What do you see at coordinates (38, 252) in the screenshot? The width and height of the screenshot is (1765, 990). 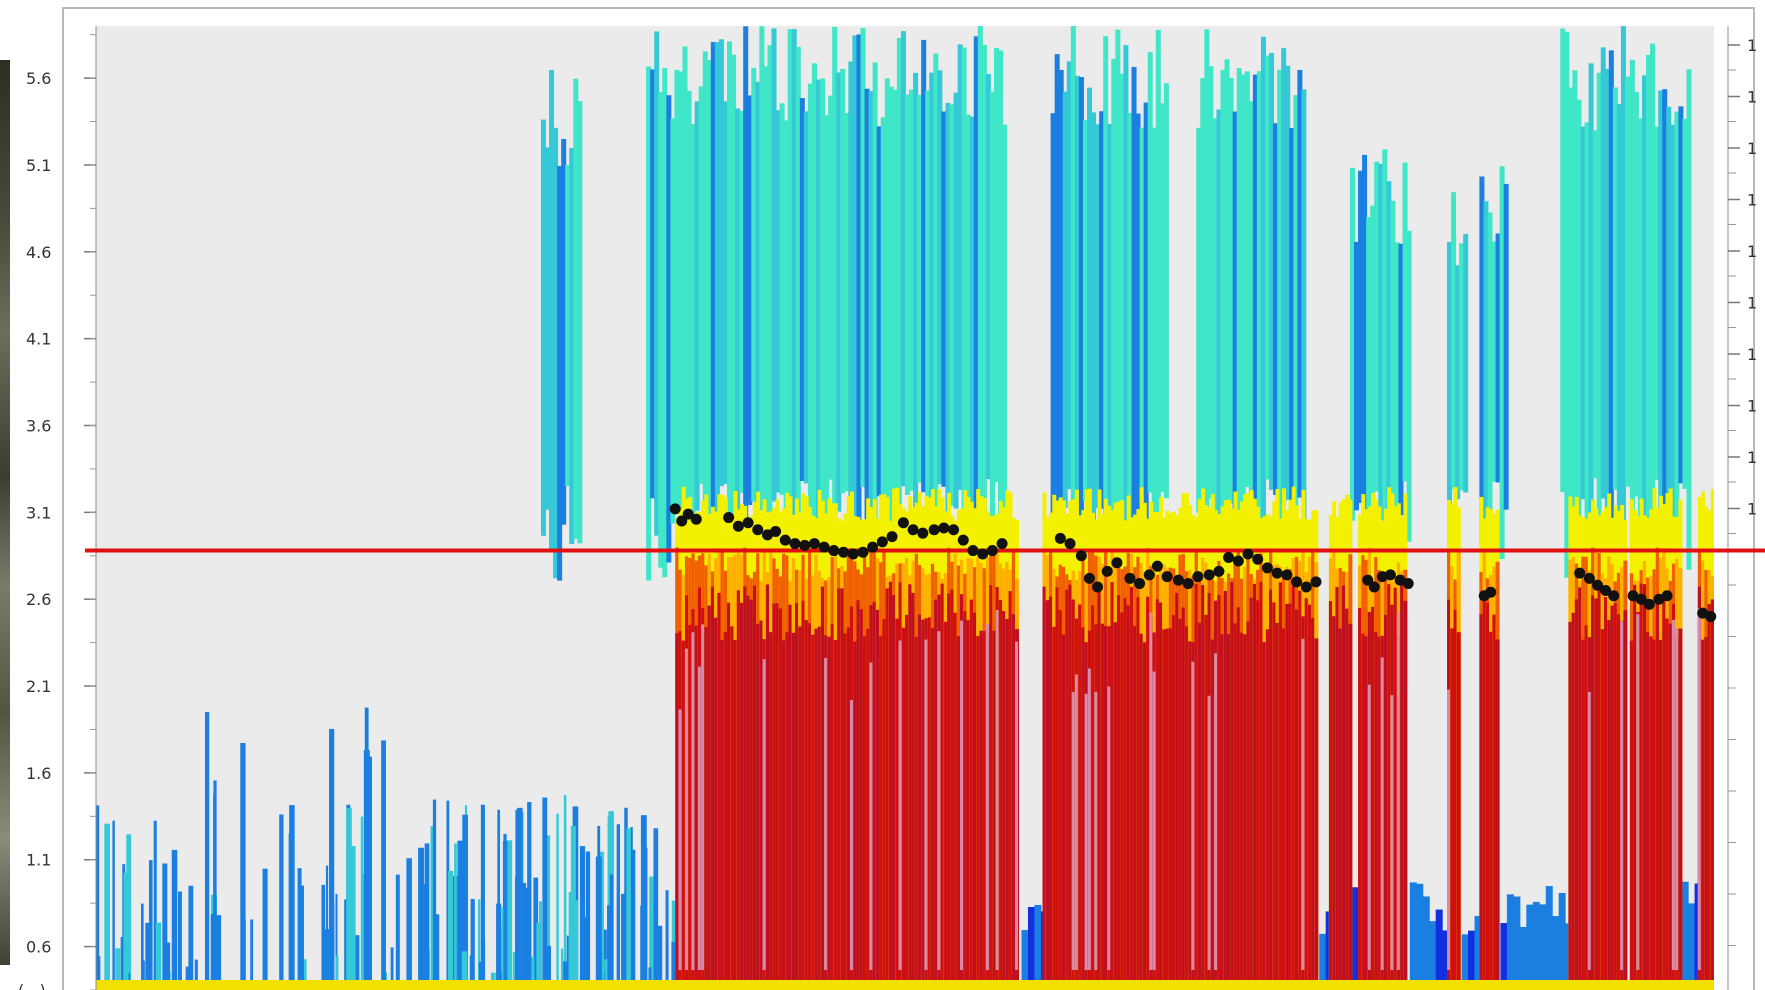 I see `left-tick-label: 4.6` at bounding box center [38, 252].